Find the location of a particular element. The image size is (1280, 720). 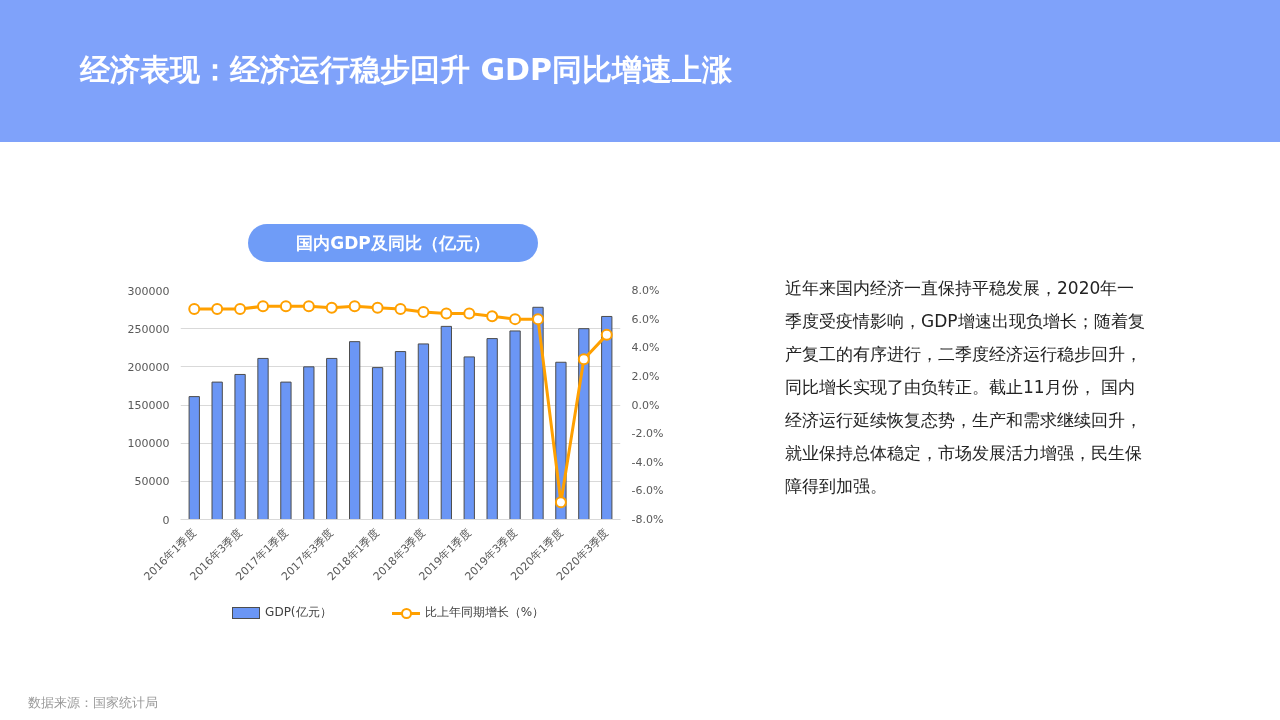

y-tick-label: 300000 is located at coordinates (148, 291).